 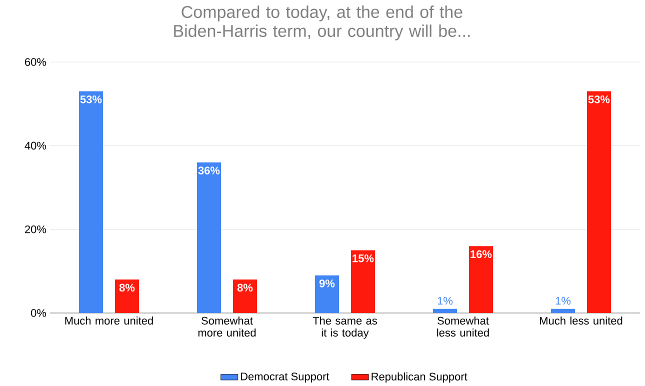 What do you see at coordinates (35, 62) in the screenshot?
I see `y-tick-label: 60%` at bounding box center [35, 62].